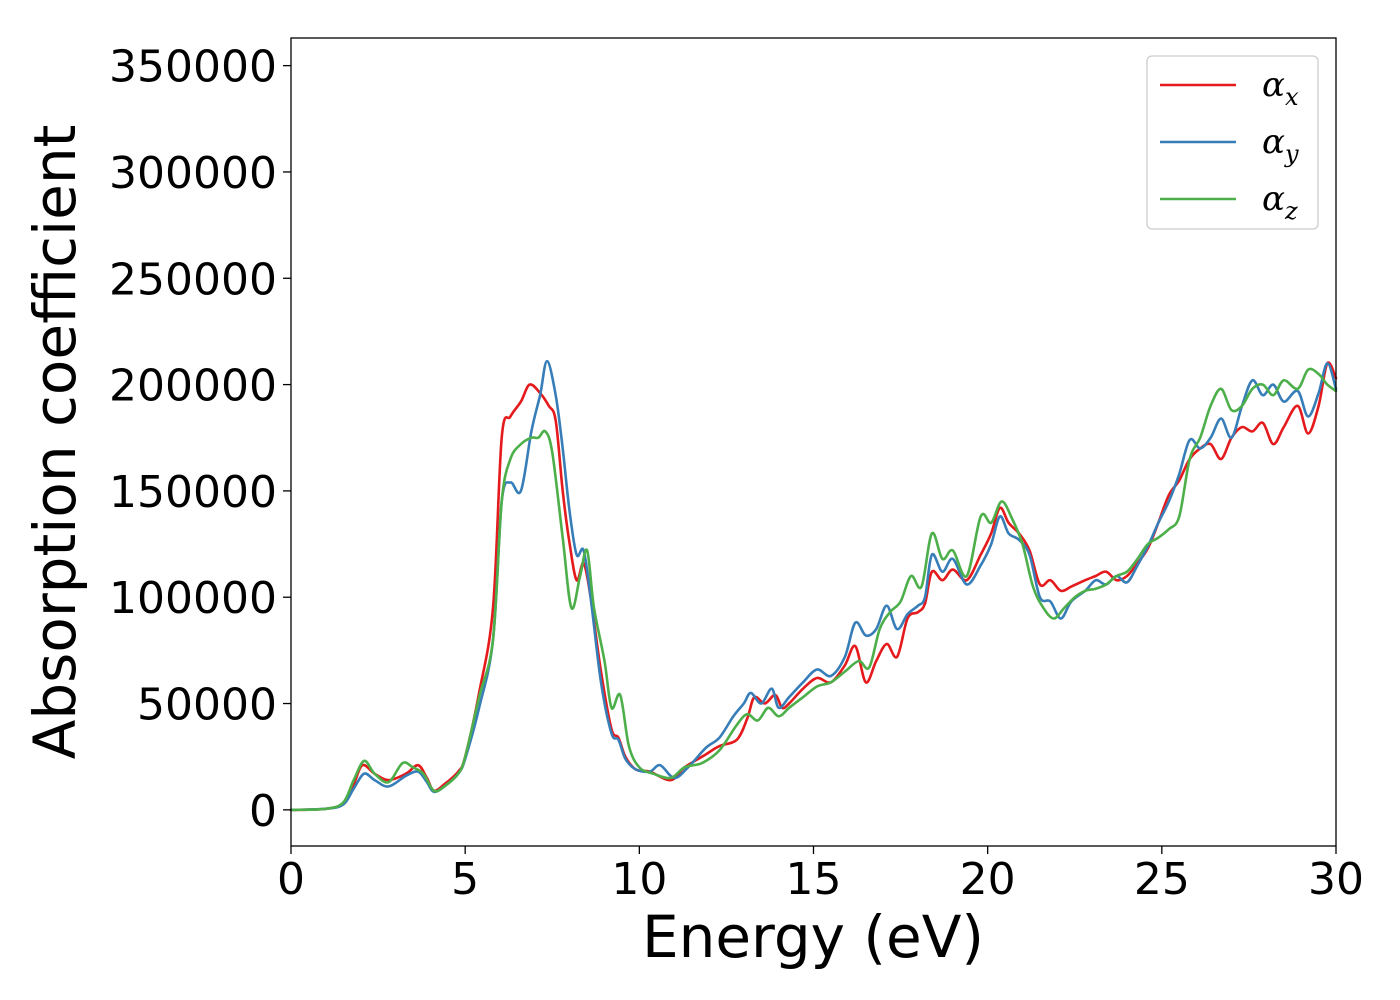 Image resolution: width=1400 pixels, height=1000 pixels. What do you see at coordinates (193, 67) in the screenshot?
I see `y-tick-label: 350000` at bounding box center [193, 67].